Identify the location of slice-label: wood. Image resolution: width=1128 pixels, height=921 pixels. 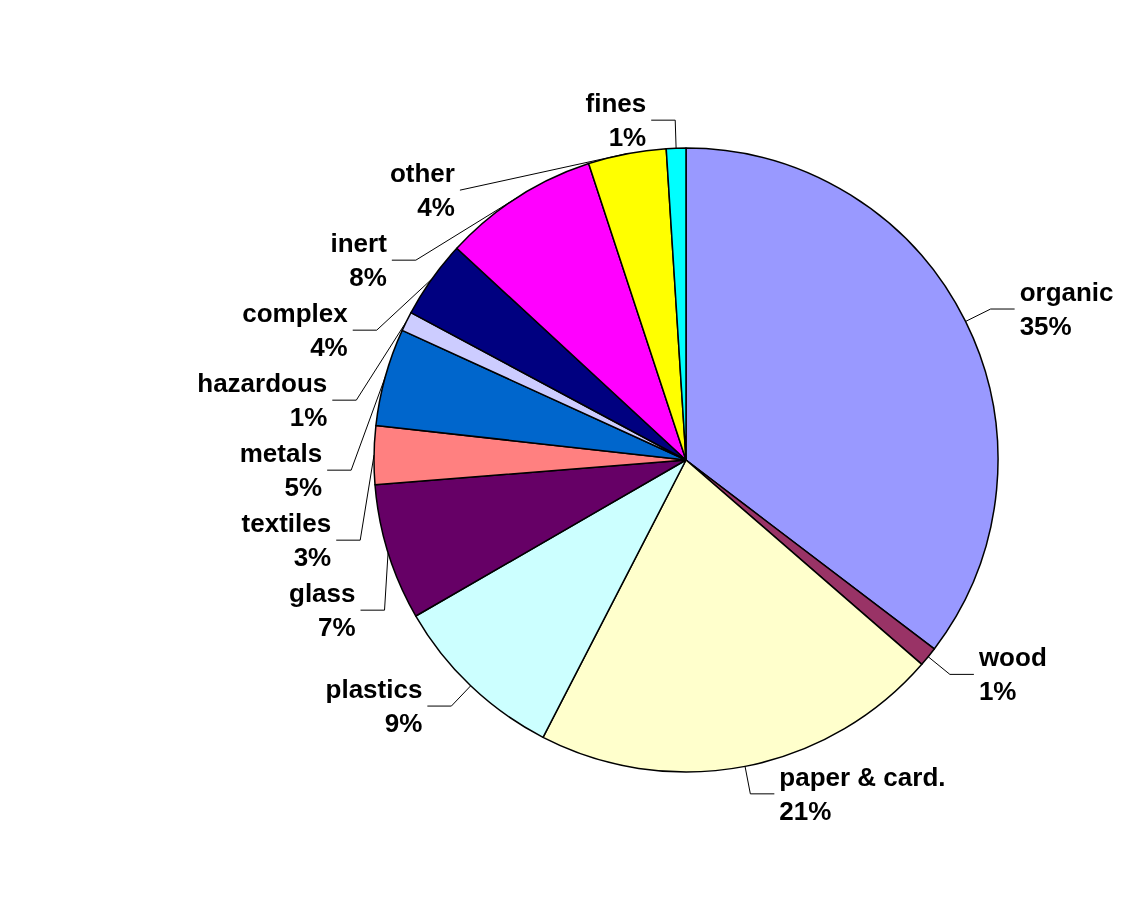
(1012, 657).